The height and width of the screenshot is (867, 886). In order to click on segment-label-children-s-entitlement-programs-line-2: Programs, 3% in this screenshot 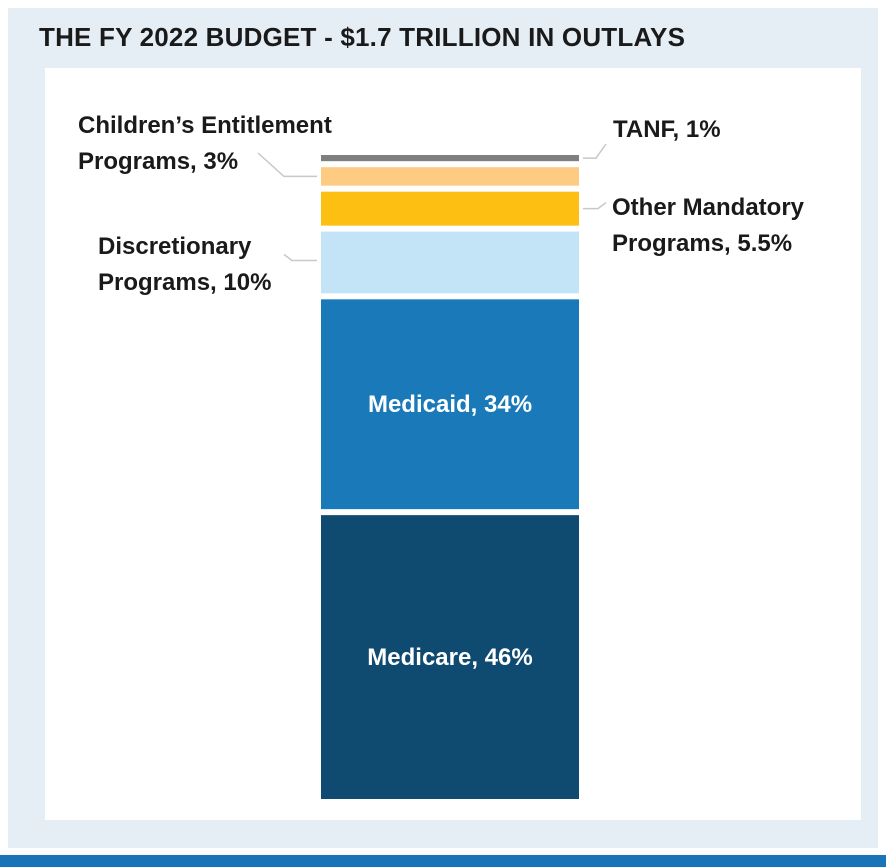, I will do `click(158, 161)`.